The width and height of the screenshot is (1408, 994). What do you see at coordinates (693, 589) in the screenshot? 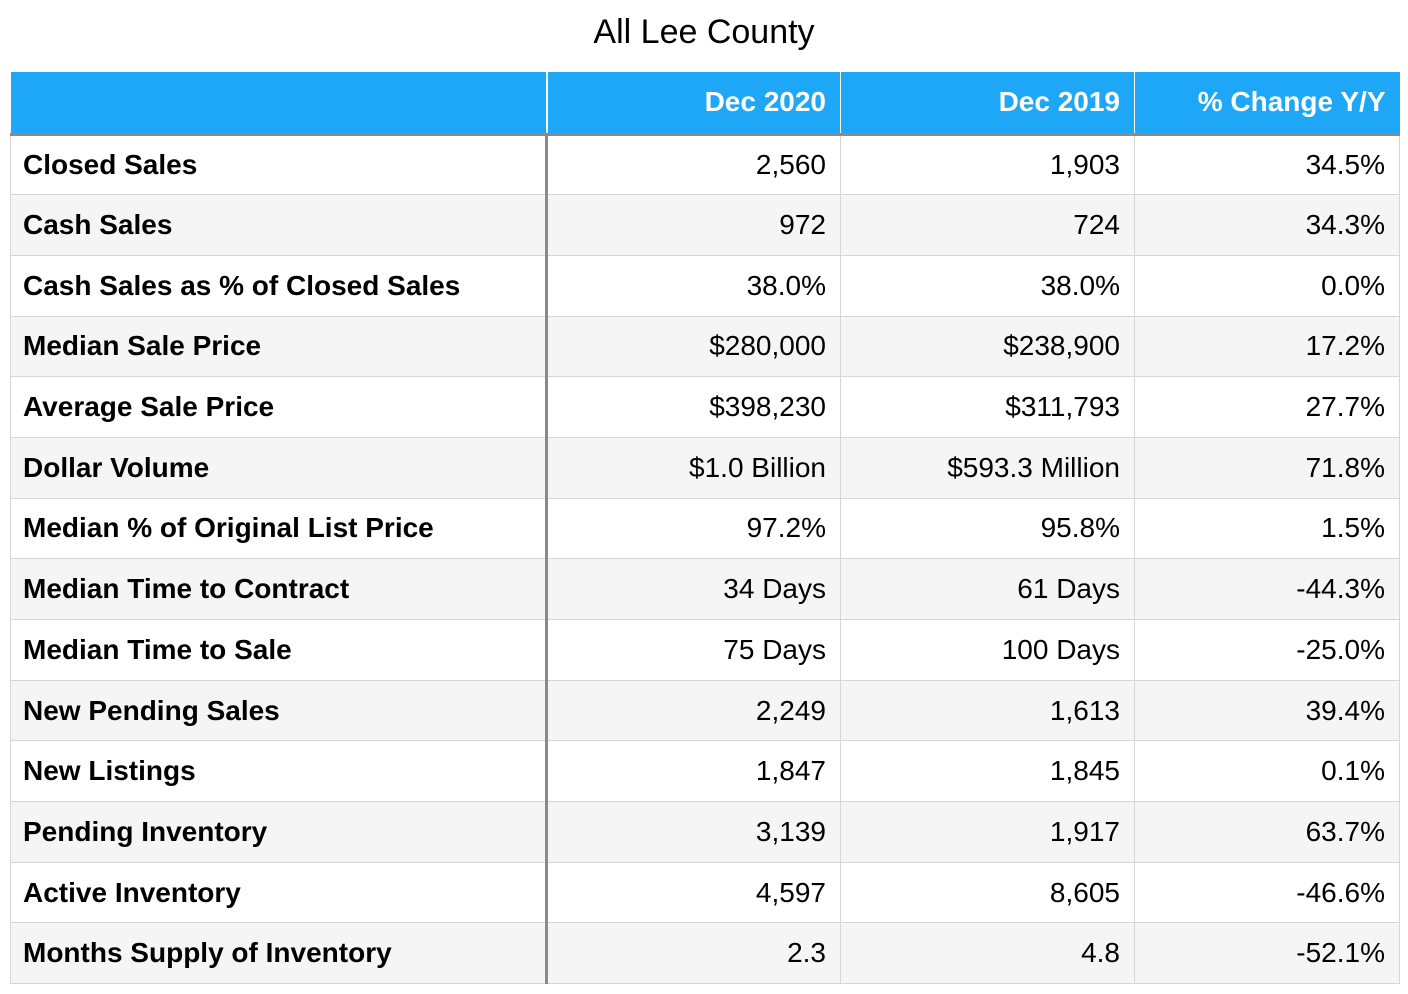
I see `value-dec-2020: 34 Days` at bounding box center [693, 589].